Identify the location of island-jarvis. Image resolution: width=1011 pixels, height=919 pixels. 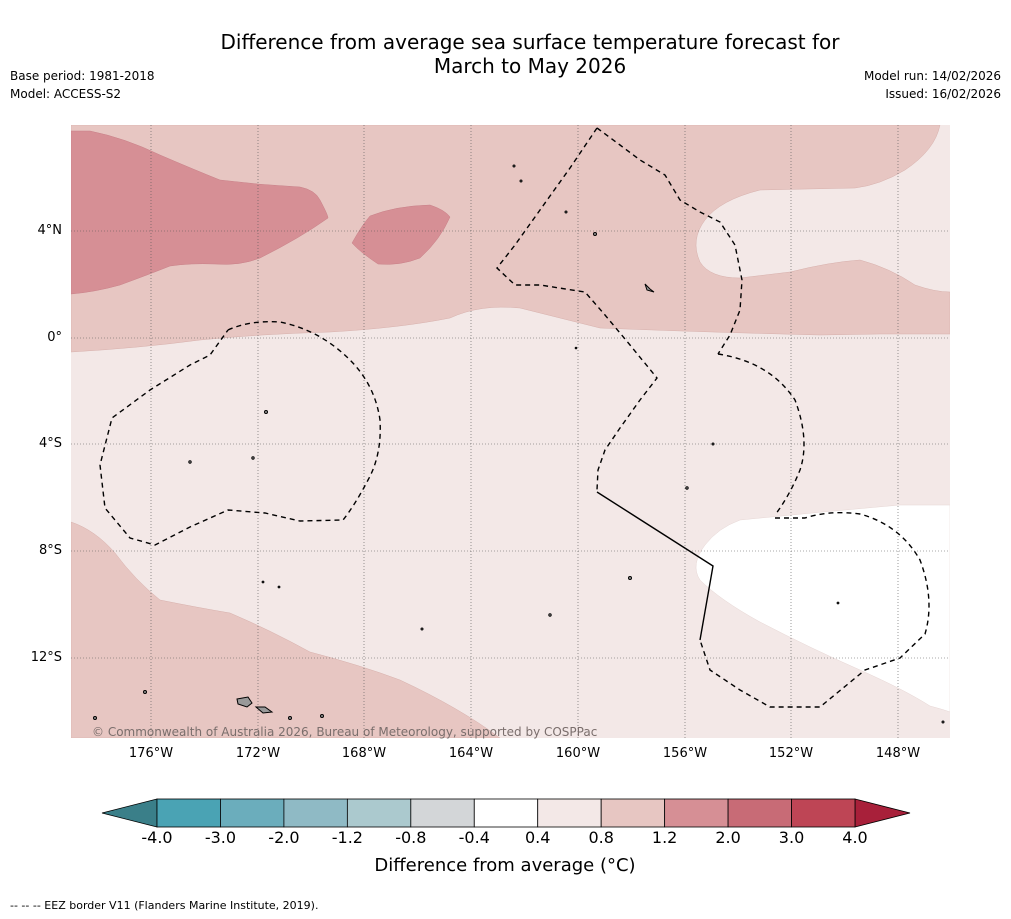
(576, 348).